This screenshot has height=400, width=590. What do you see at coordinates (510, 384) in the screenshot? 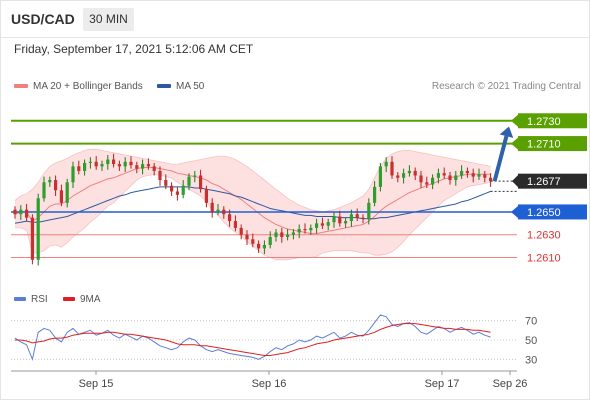
I see `x-axis-tick-label: Sep 26` at bounding box center [510, 384].